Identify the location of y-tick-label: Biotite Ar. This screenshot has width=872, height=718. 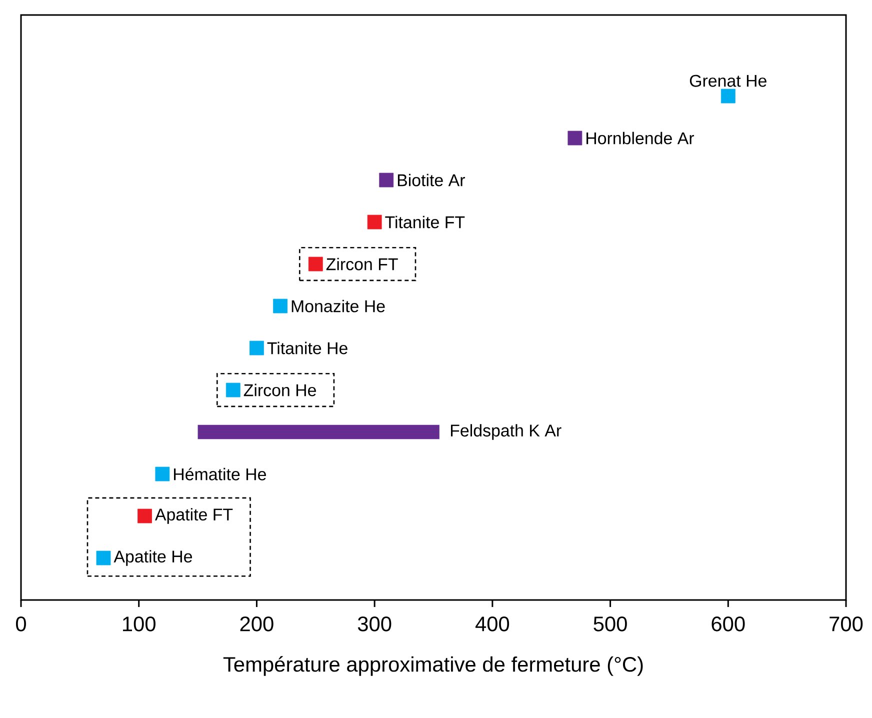
(431, 180).